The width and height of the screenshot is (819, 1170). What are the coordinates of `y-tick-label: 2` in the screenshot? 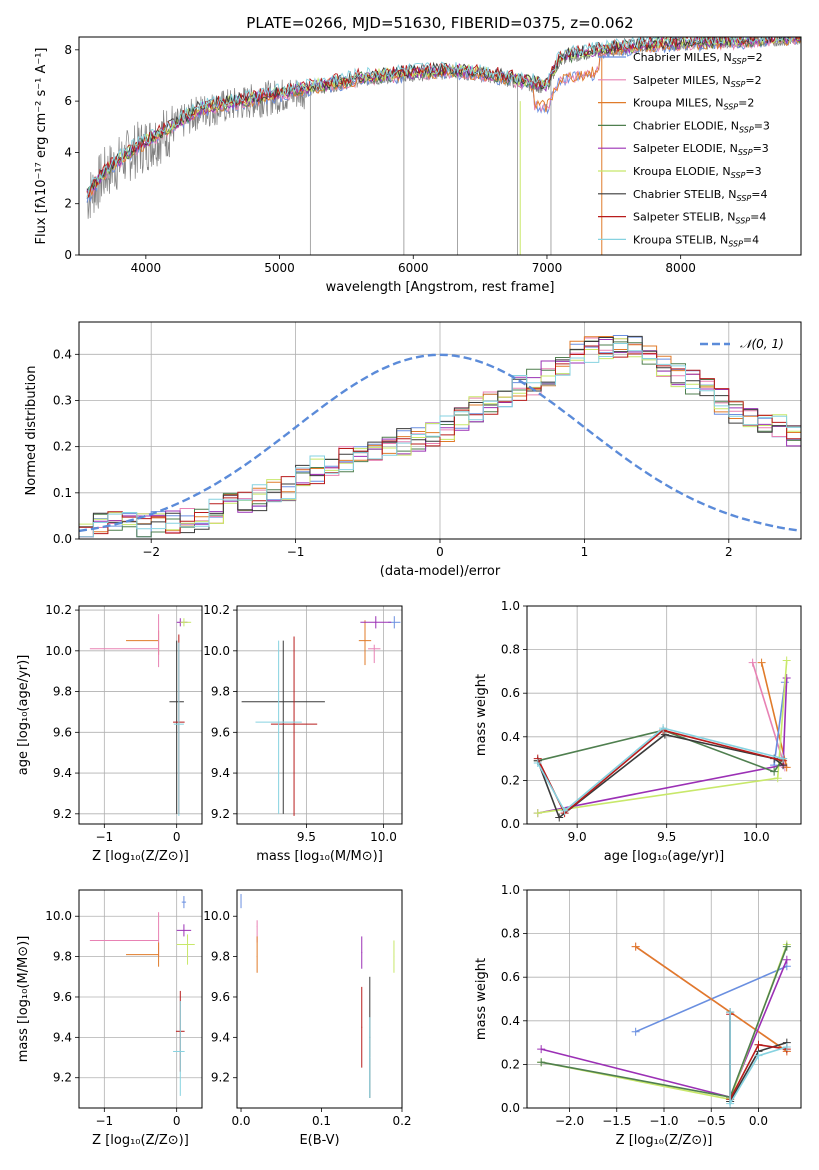 It's located at (68, 204).